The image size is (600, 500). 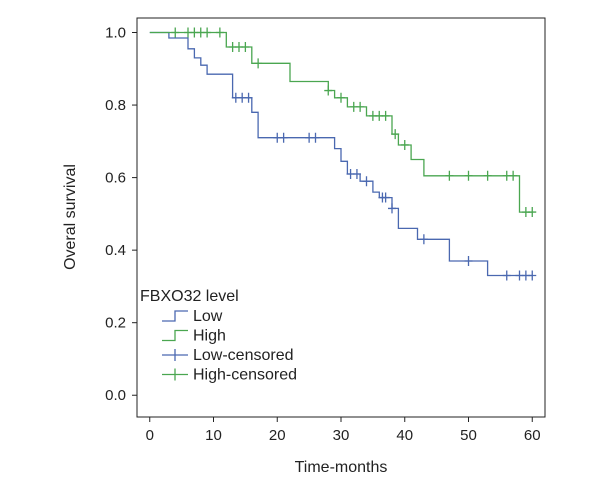 What do you see at coordinates (213, 435) in the screenshot?
I see `x-tick-label: 10` at bounding box center [213, 435].